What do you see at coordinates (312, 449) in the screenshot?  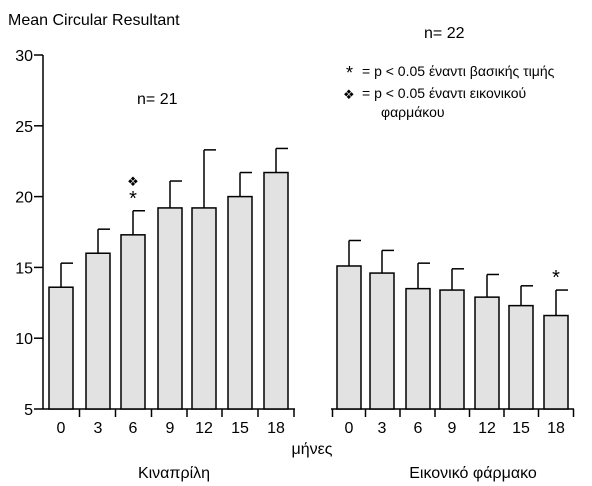 I see `x-axis-label: μήνες` at bounding box center [312, 449].